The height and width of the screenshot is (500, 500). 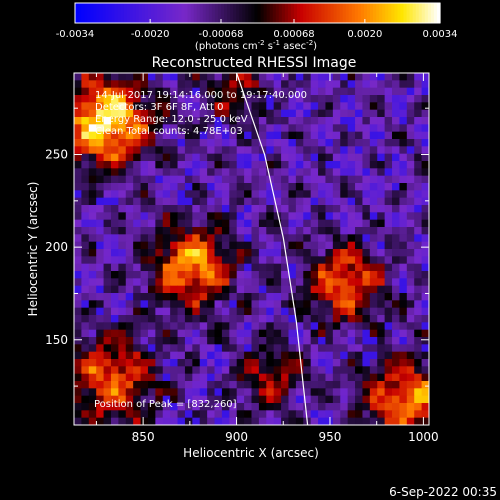 What do you see at coordinates (169, 131) in the screenshot?
I see `annotation-line: Clean Total counts: 4.78E+03` at bounding box center [169, 131].